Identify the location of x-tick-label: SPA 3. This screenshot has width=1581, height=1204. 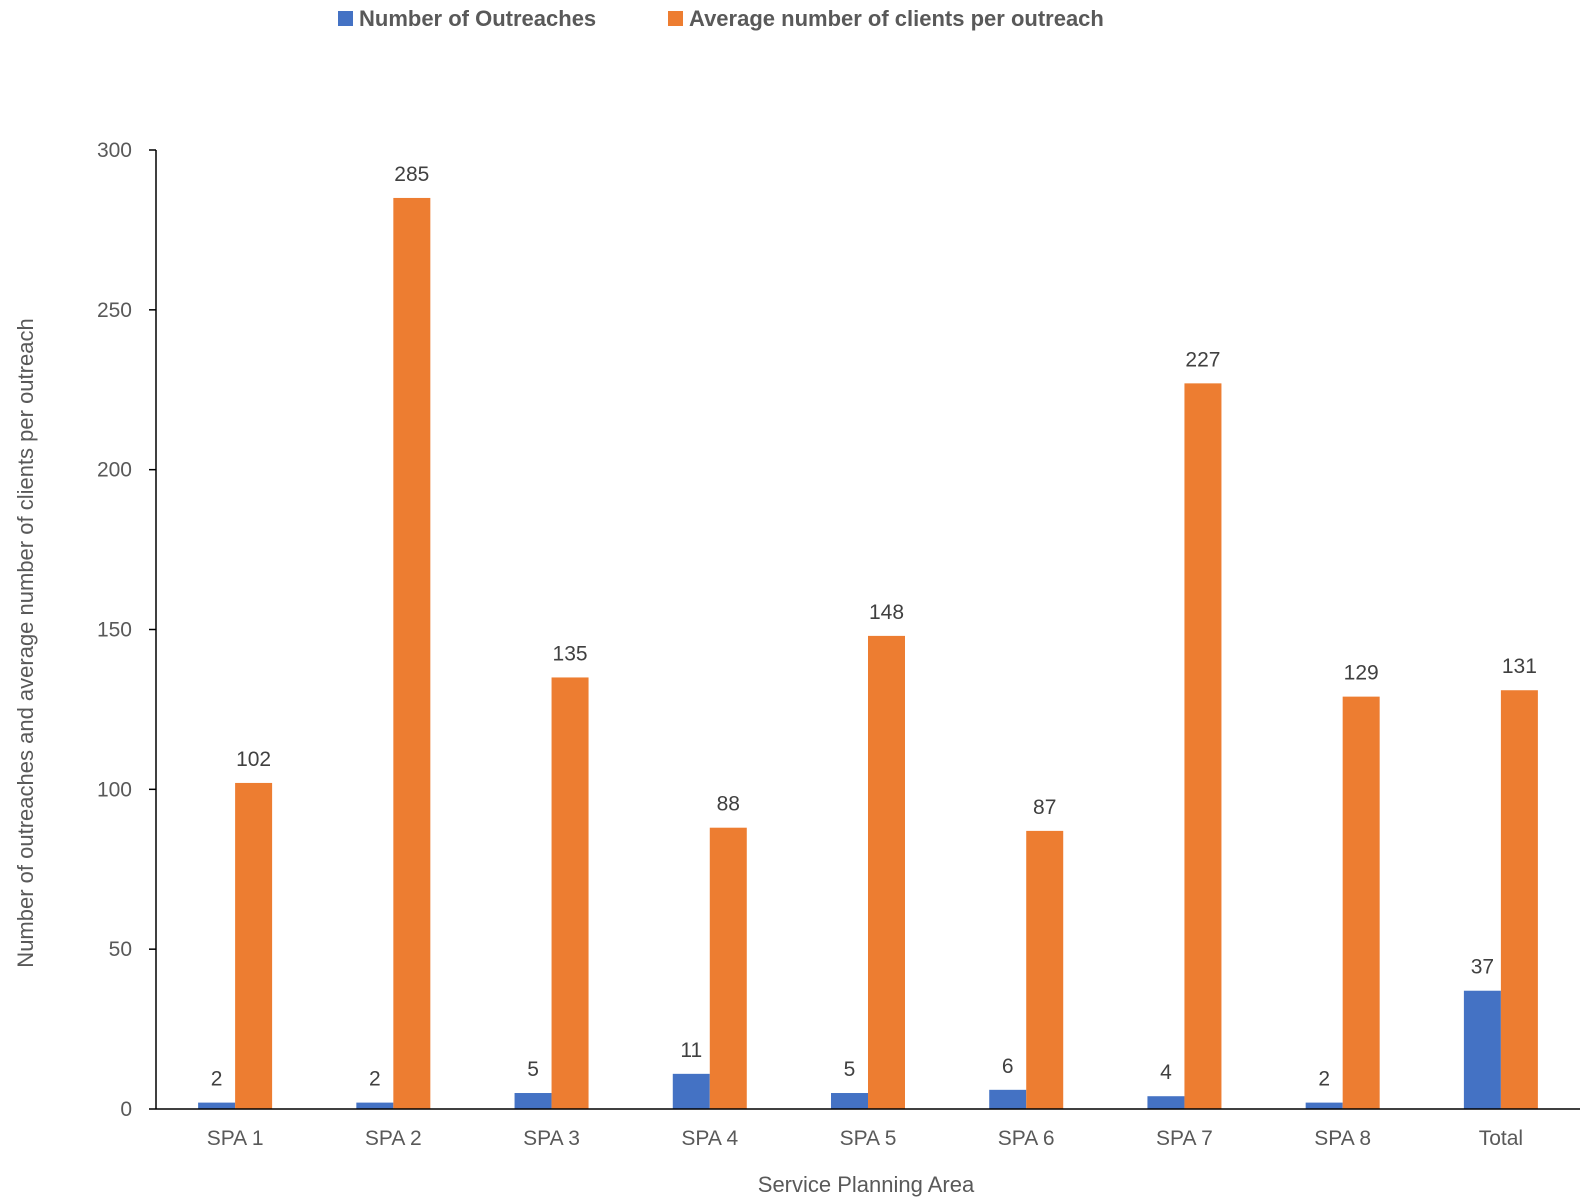
(551, 1138).